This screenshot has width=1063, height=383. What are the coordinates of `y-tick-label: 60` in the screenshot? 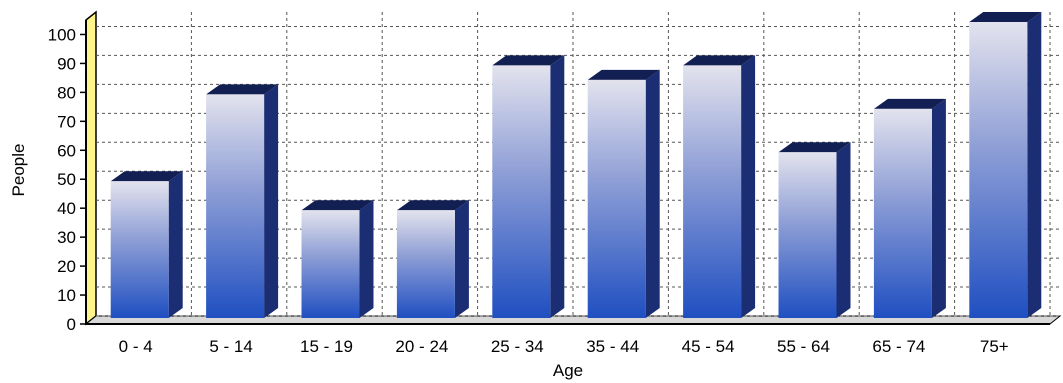 It's located at (66, 150).